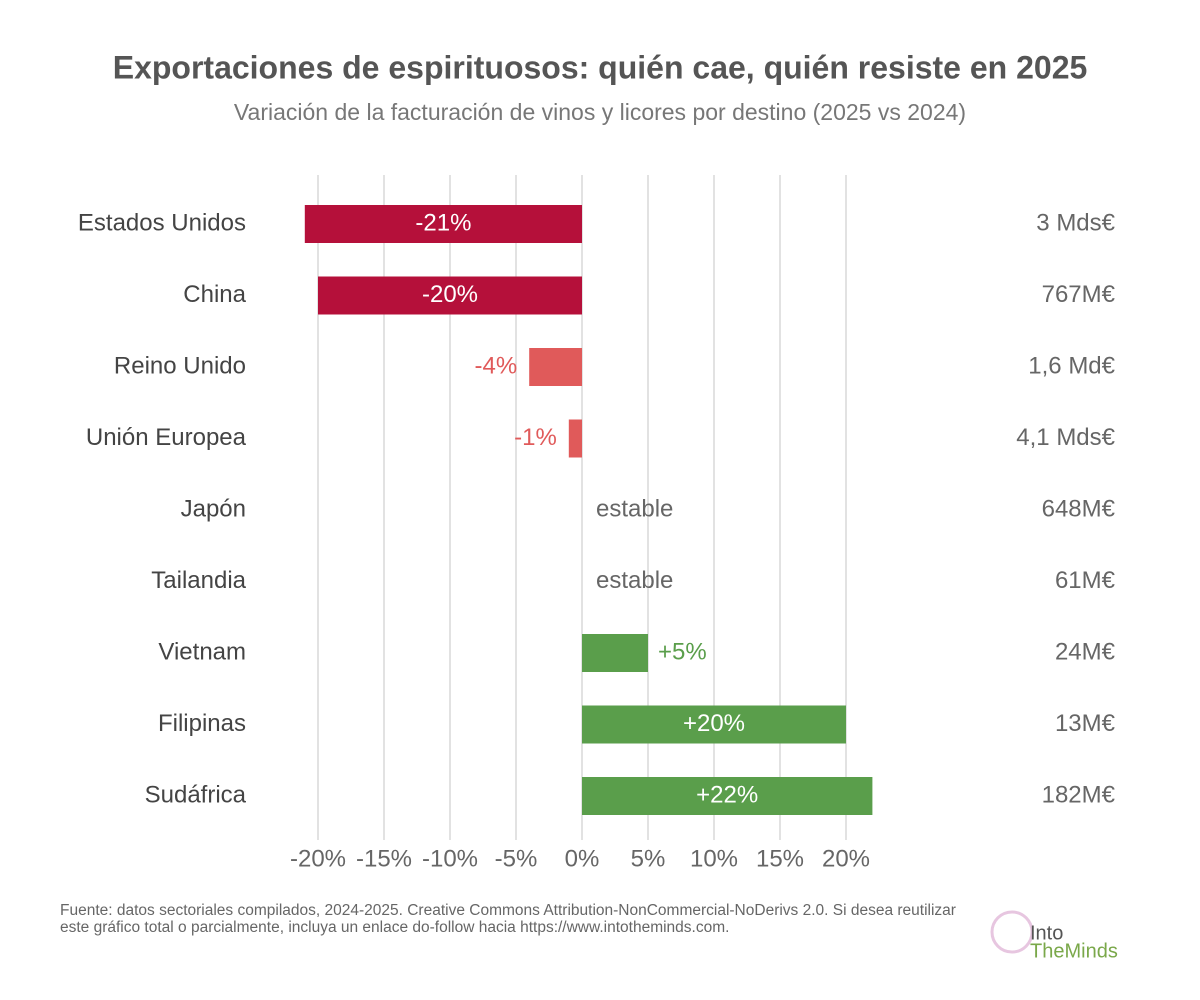 Image resolution: width=1200 pixels, height=1000 pixels. Describe the element at coordinates (202, 723) in the screenshot. I see `category-label: Filipinas` at that location.